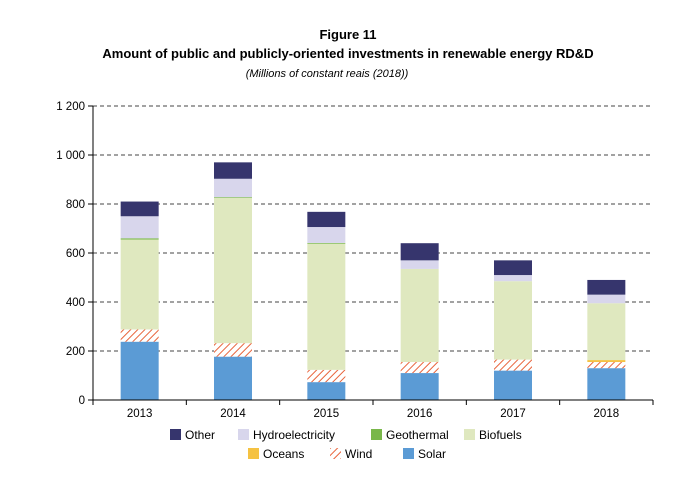 The width and height of the screenshot is (696, 483). What do you see at coordinates (75, 254) in the screenshot?
I see `y-tick-label: 600` at bounding box center [75, 254].